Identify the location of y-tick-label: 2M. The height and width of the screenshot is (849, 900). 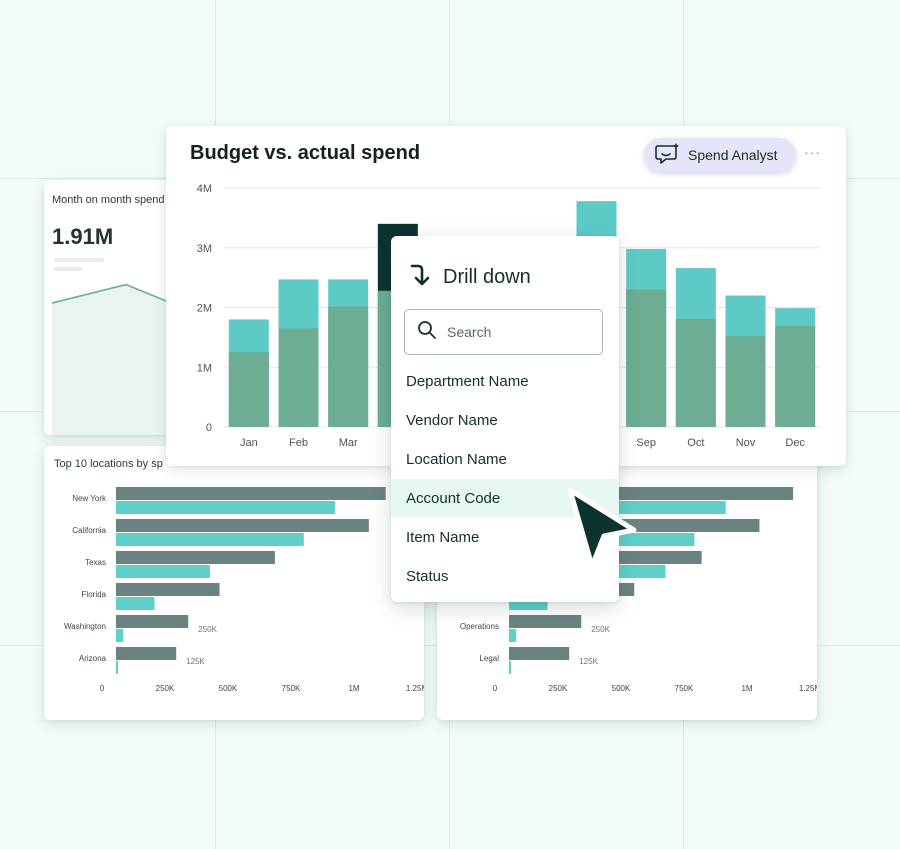
(204, 309).